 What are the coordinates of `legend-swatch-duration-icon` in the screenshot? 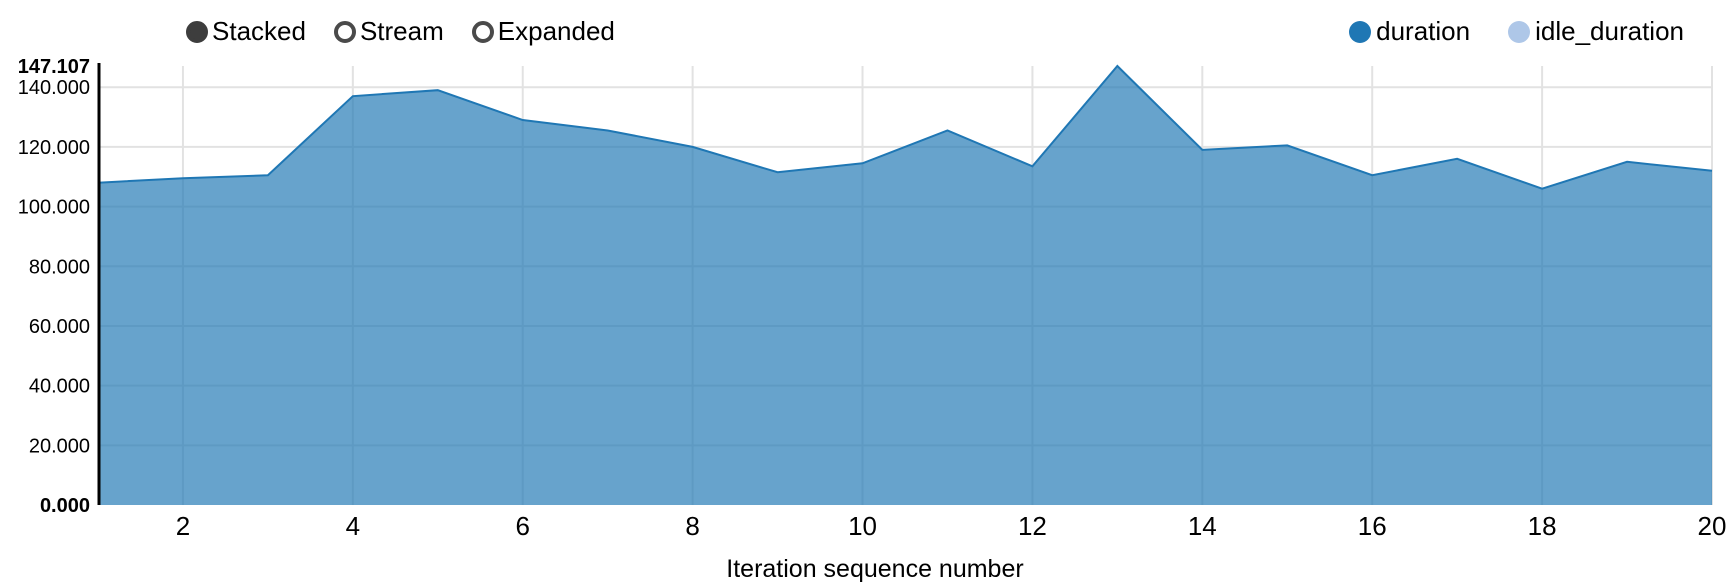 It's located at (1360, 31).